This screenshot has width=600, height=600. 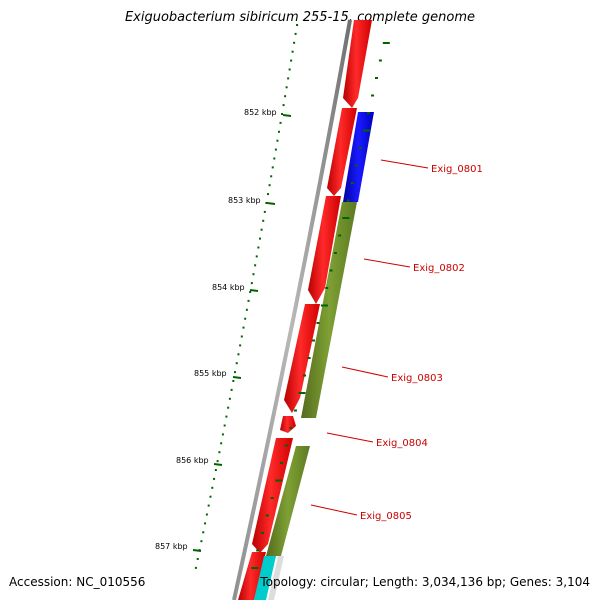 I want to click on kbp-label: 856 kbp, so click(x=192, y=460).